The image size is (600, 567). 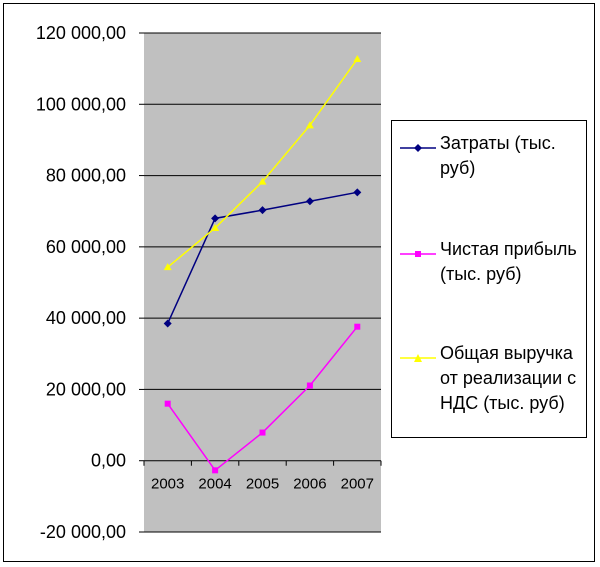 What do you see at coordinates (86, 318) in the screenshot?
I see `y-tick-label: 40 000,00` at bounding box center [86, 318].